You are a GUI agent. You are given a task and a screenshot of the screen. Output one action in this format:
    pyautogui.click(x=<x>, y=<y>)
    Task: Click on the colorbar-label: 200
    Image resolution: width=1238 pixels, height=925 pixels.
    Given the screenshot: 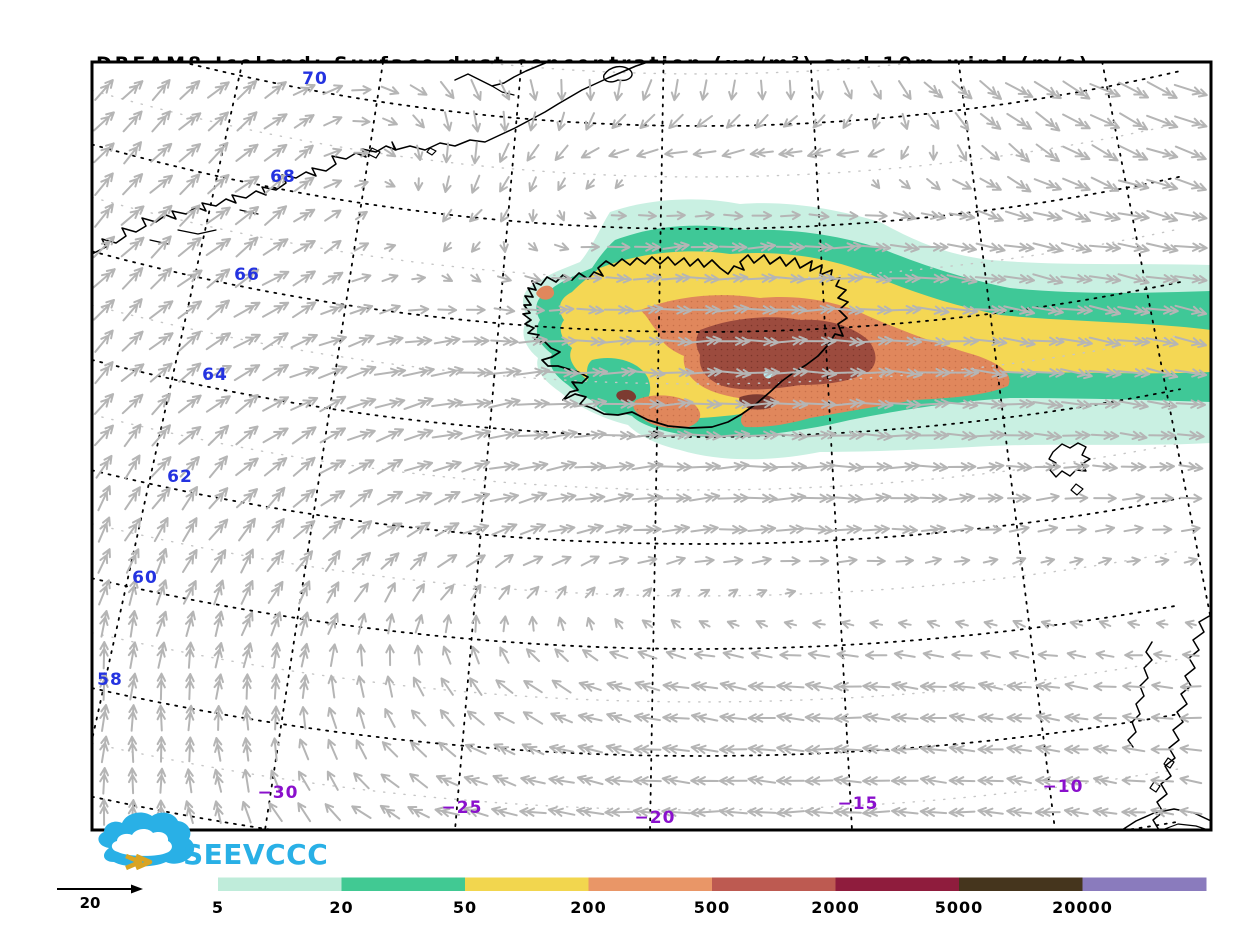 What is the action you would take?
    pyautogui.click(x=588, y=907)
    